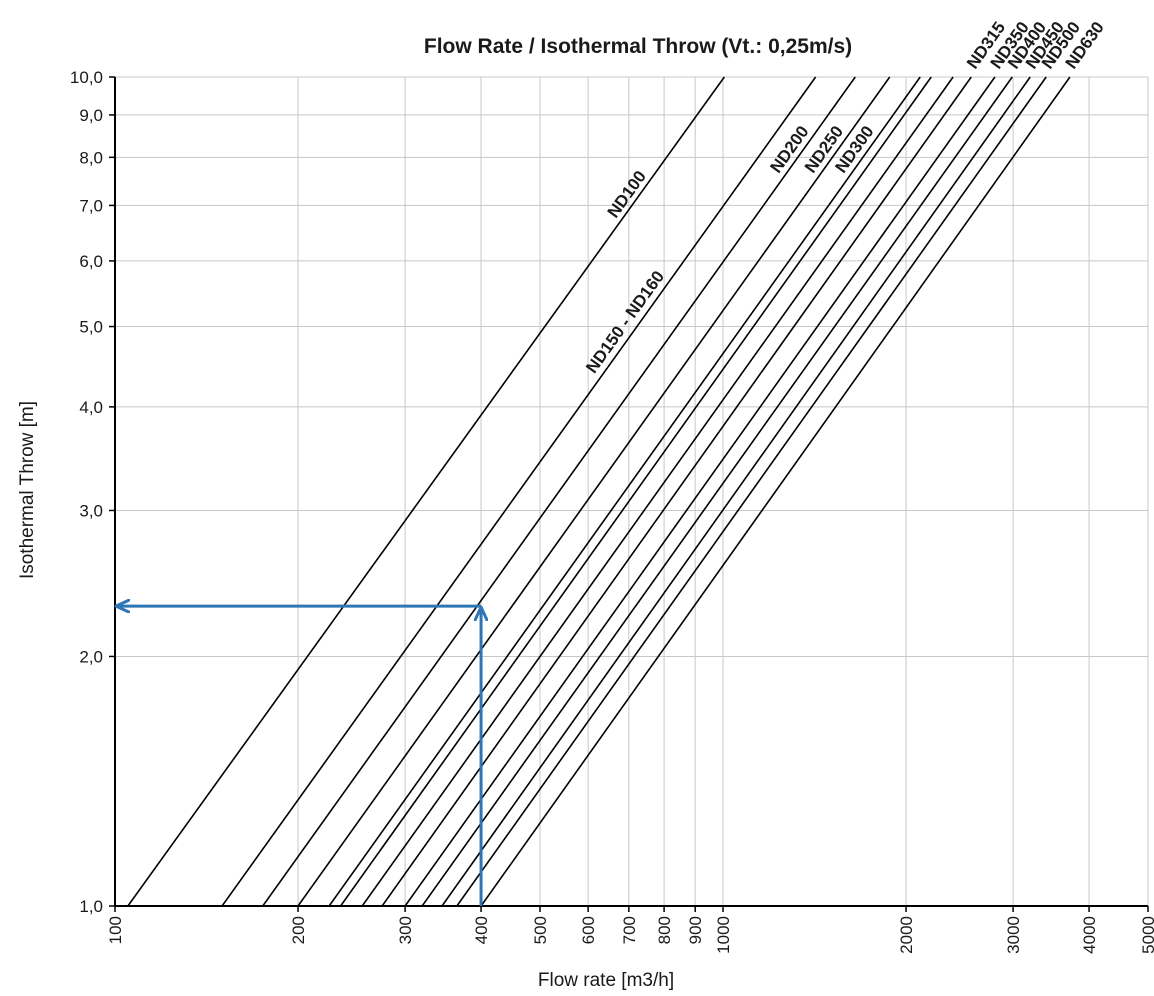 The height and width of the screenshot is (996, 1154). What do you see at coordinates (588, 930) in the screenshot?
I see `x-tick-label: 600` at bounding box center [588, 930].